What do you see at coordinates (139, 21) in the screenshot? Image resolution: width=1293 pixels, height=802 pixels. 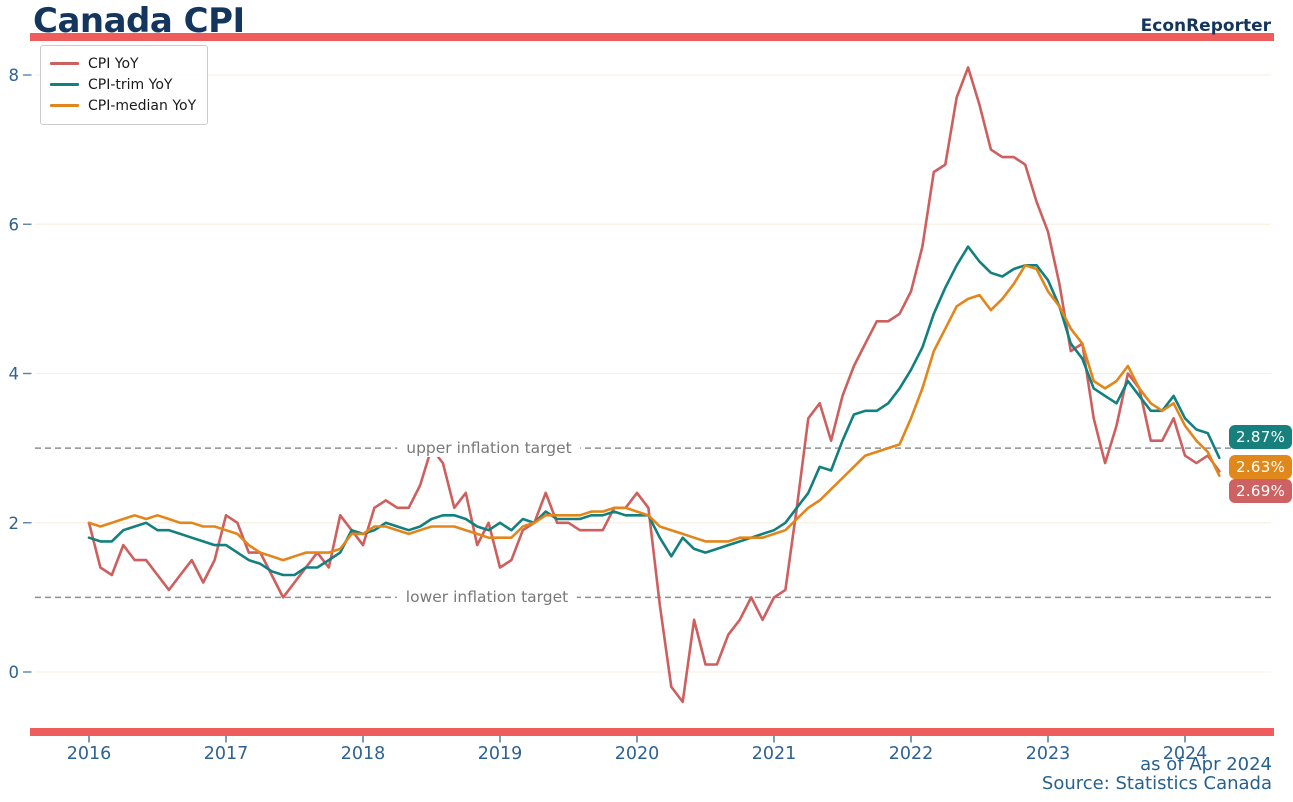 I see `page-title: Canada CPI` at bounding box center [139, 21].